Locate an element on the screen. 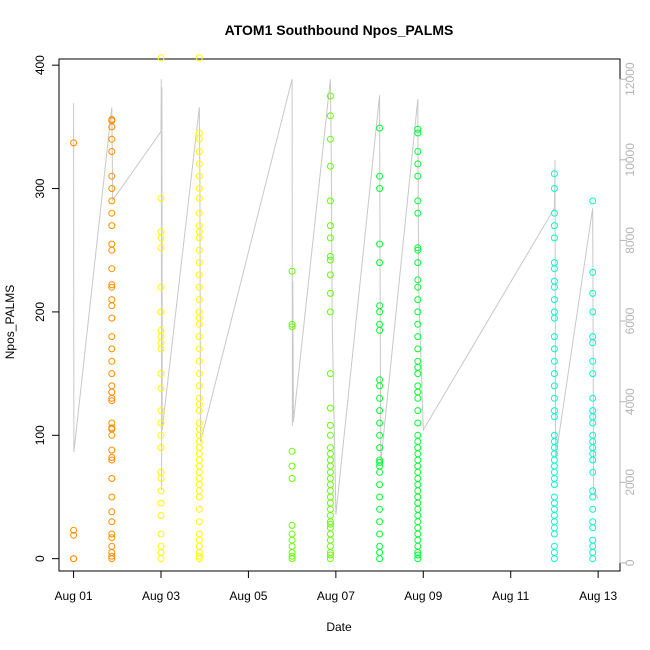 The height and width of the screenshot is (650, 650). x-axis-label: Date is located at coordinates (339, 627).